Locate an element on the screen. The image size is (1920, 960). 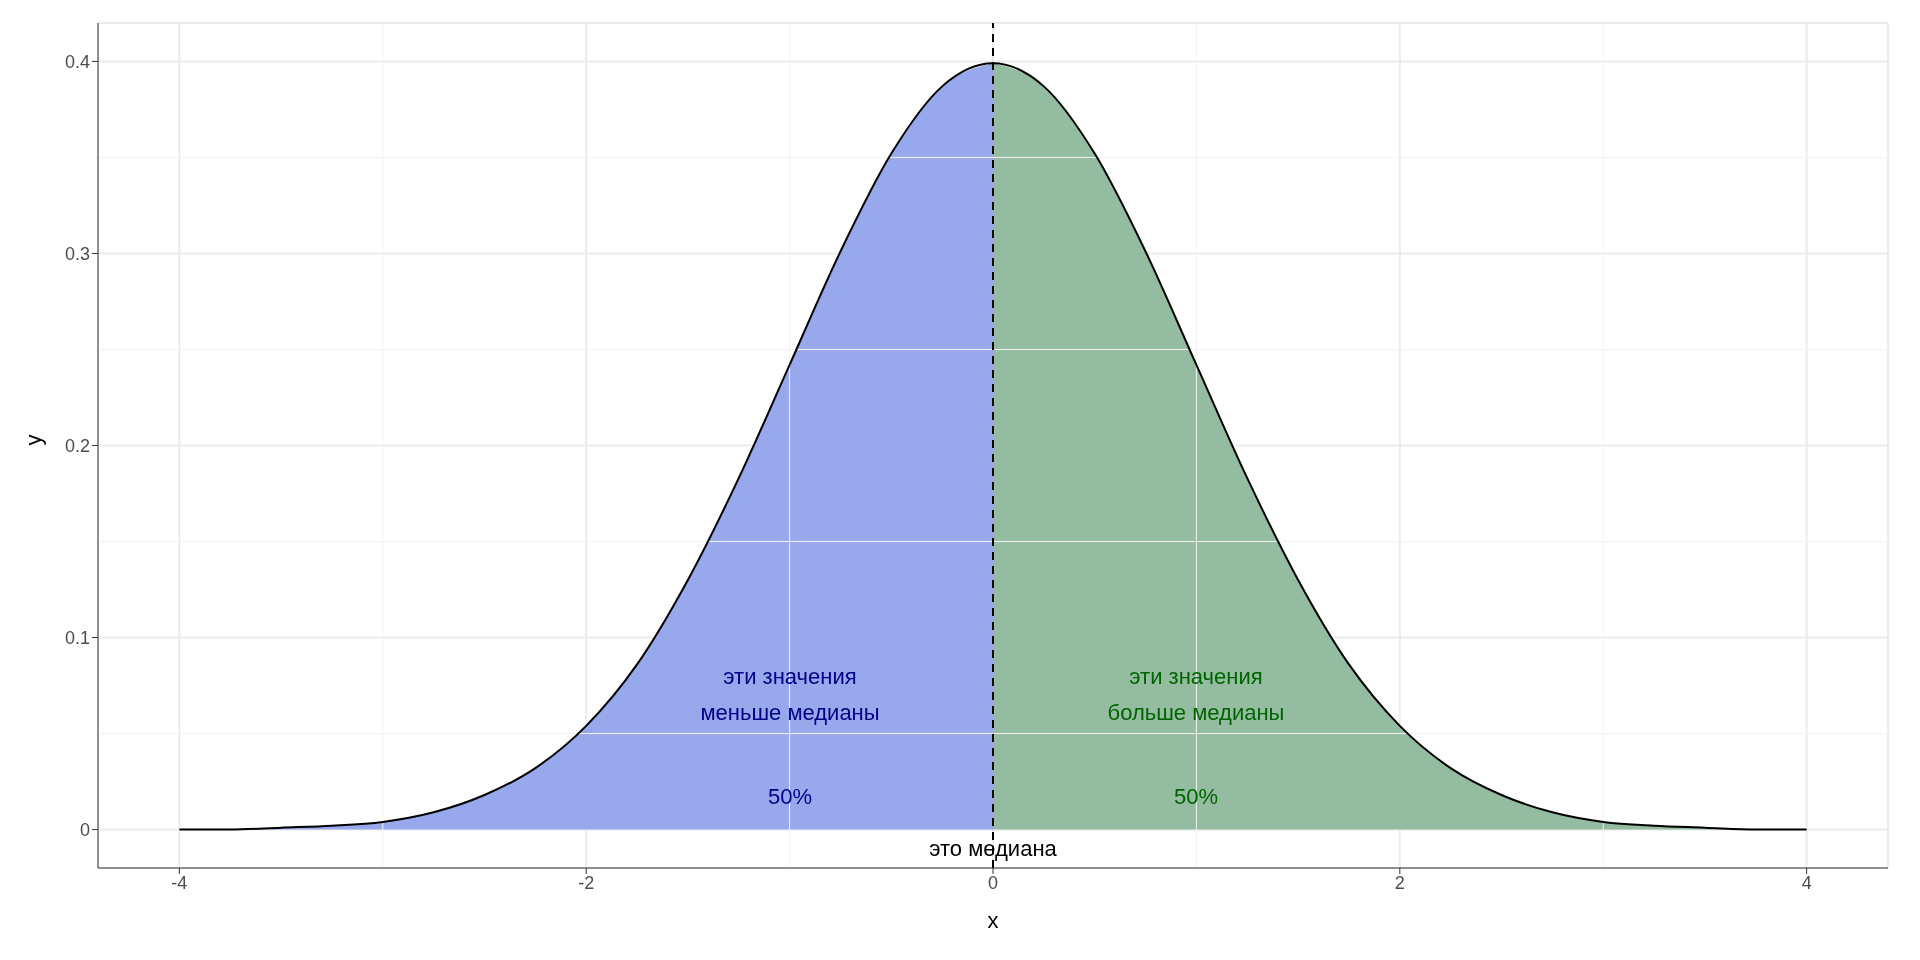
y-tick-label: 0.4 is located at coordinates (77, 61).